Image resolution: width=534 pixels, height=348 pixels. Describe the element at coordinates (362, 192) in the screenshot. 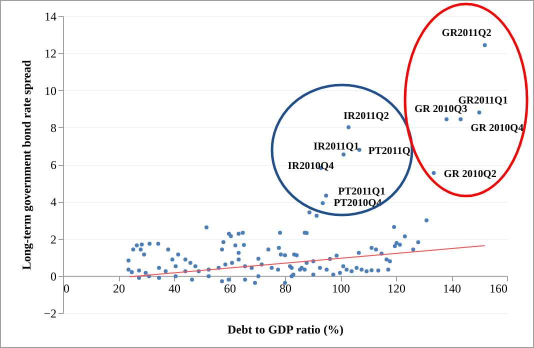

I see `annotation: PT2011Q1` at that location.